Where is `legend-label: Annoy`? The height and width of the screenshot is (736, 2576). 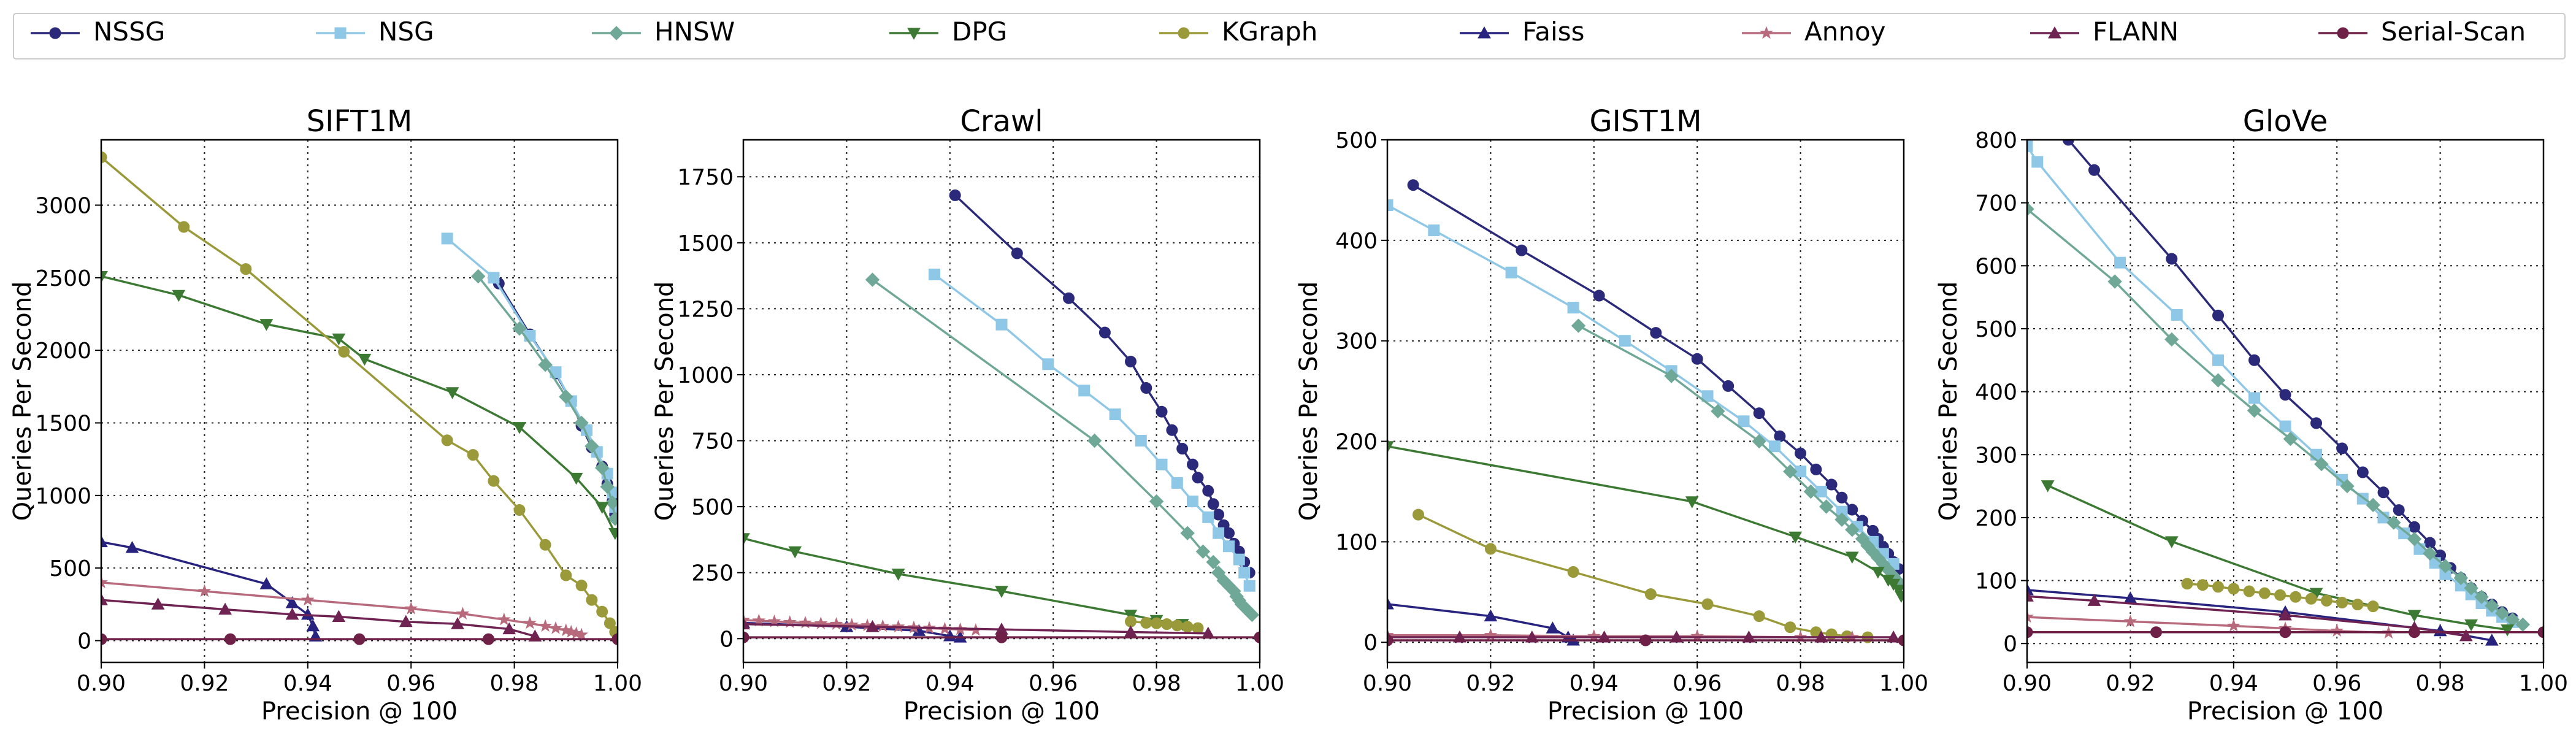
legend-label: Annoy is located at coordinates (1845, 32).